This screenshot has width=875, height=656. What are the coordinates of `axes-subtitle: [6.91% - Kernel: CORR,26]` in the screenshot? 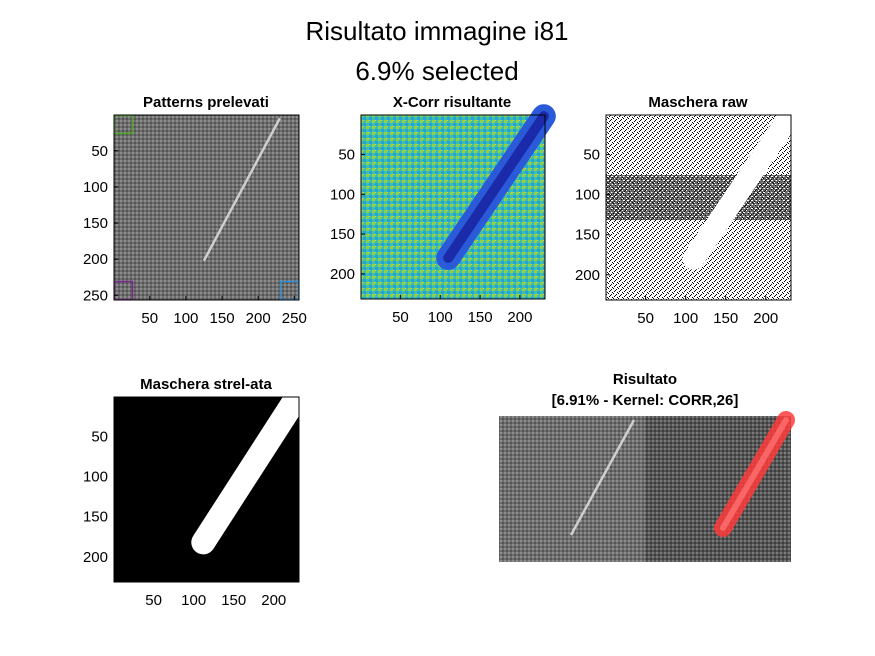 It's located at (645, 400).